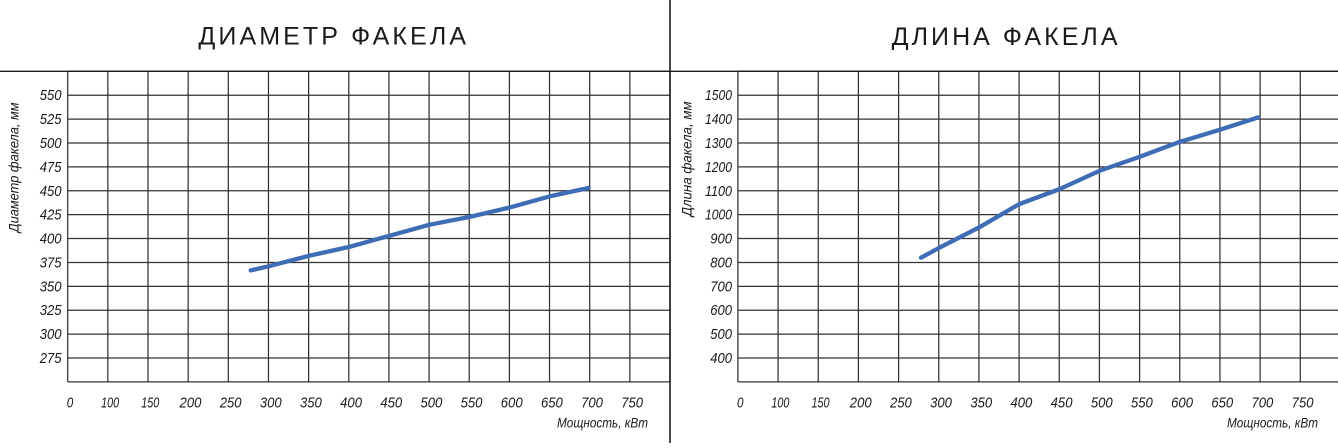 Image resolution: width=1338 pixels, height=448 pixels. I want to click on svg-text: ДИАМЕТР ФАКЕЛА, so click(332, 37).